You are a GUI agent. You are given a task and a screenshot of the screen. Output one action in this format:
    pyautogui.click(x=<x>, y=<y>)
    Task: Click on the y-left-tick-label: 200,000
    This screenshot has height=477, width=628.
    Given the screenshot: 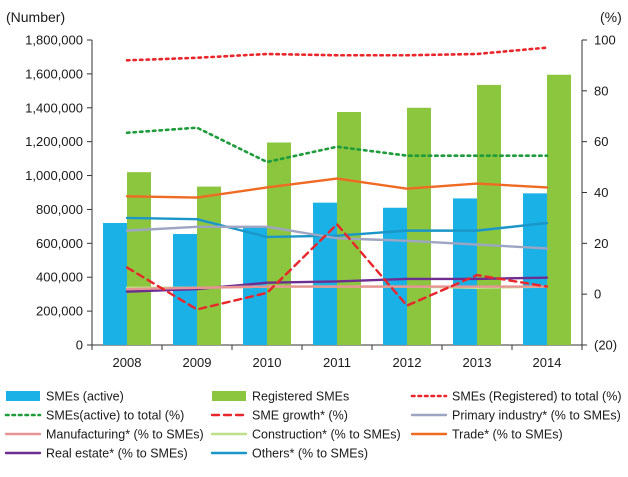 What is the action you would take?
    pyautogui.click(x=59, y=311)
    